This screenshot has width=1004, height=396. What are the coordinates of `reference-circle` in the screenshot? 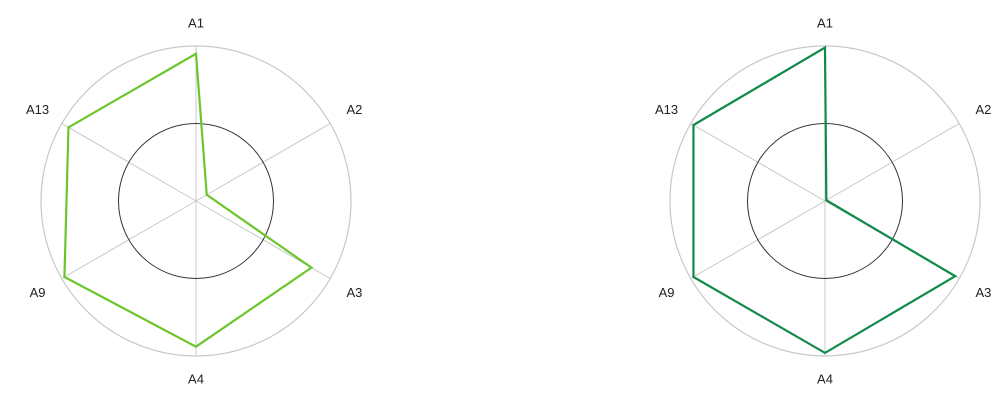 It's located at (196, 201).